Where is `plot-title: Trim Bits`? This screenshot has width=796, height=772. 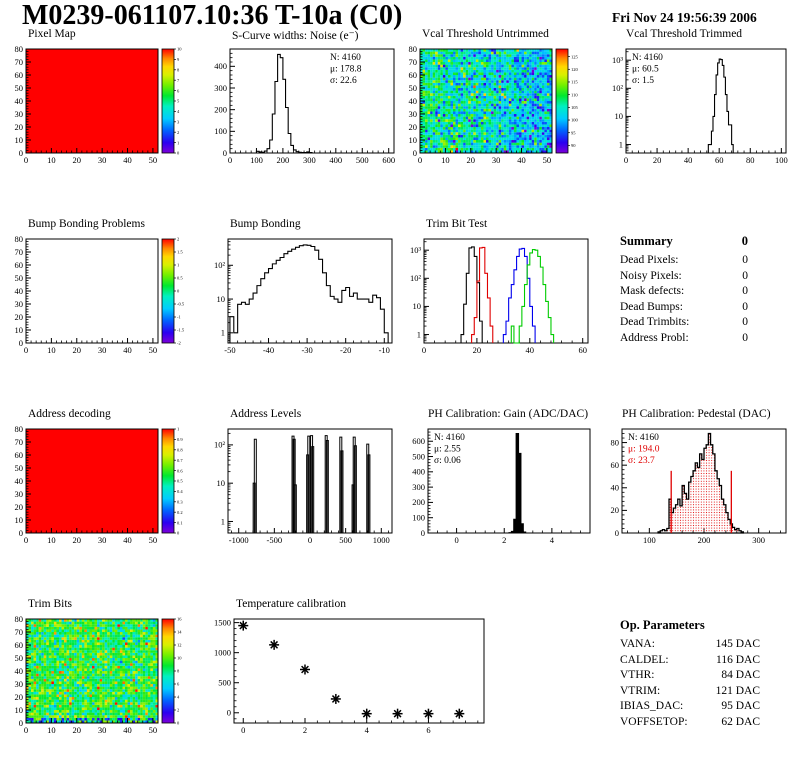
plot-title: Trim Bits is located at coordinates (50, 604).